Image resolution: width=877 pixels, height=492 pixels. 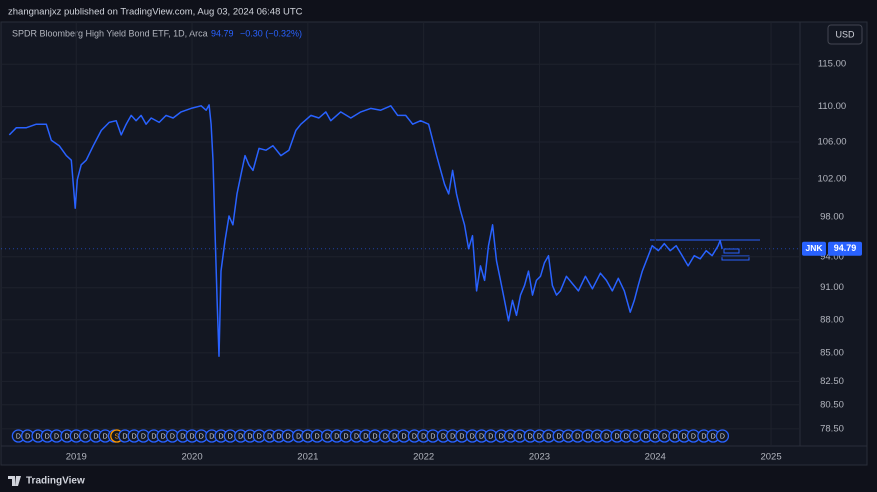 What do you see at coordinates (831, 142) in the screenshot?
I see `y-tick-label: 106.00` at bounding box center [831, 142].